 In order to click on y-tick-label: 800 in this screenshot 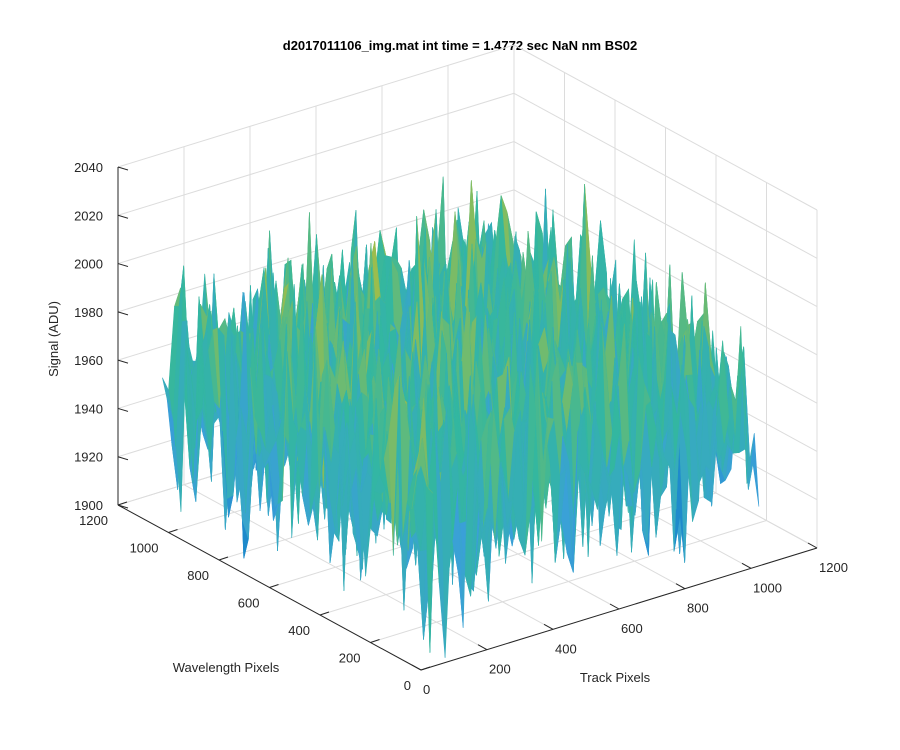, I will do `click(198, 575)`.